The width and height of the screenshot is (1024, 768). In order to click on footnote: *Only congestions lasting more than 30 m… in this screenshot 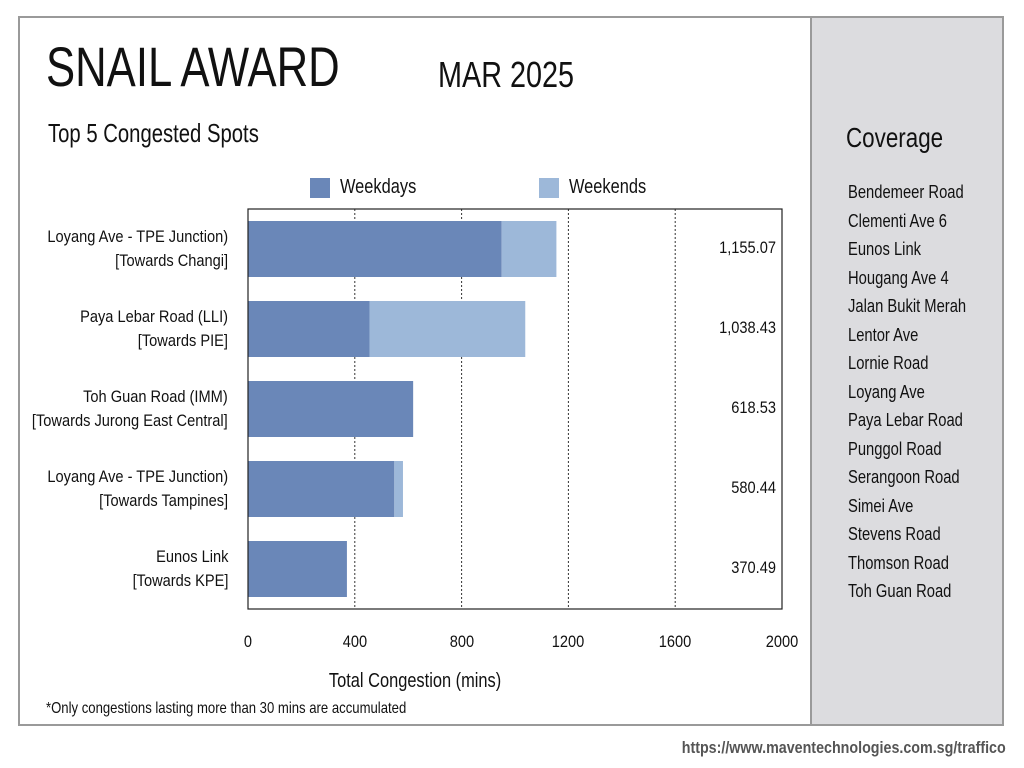, I will do `click(226, 708)`.